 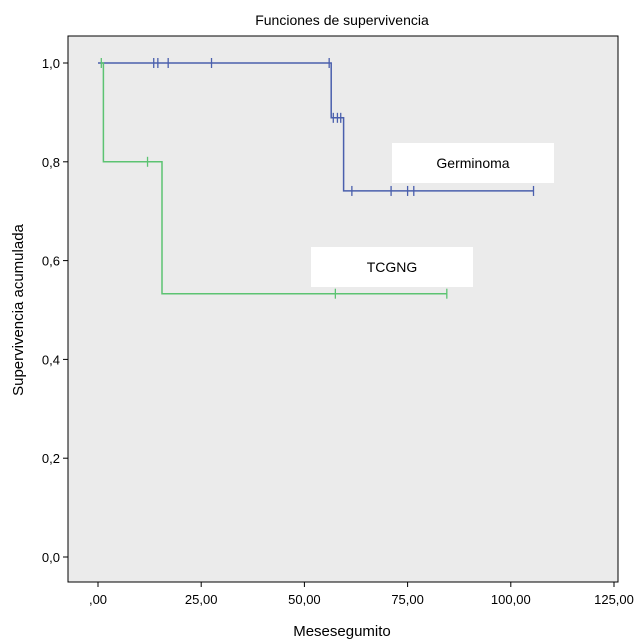 What do you see at coordinates (407, 599) in the screenshot?
I see `x-tick-label: 75,00` at bounding box center [407, 599].